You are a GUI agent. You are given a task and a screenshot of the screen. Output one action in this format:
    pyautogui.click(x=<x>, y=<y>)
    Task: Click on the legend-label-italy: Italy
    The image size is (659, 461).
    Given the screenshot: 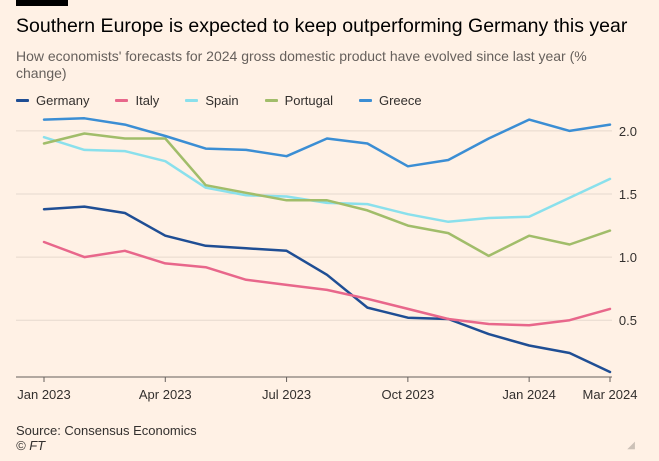 What is the action you would take?
    pyautogui.click(x=147, y=100)
    